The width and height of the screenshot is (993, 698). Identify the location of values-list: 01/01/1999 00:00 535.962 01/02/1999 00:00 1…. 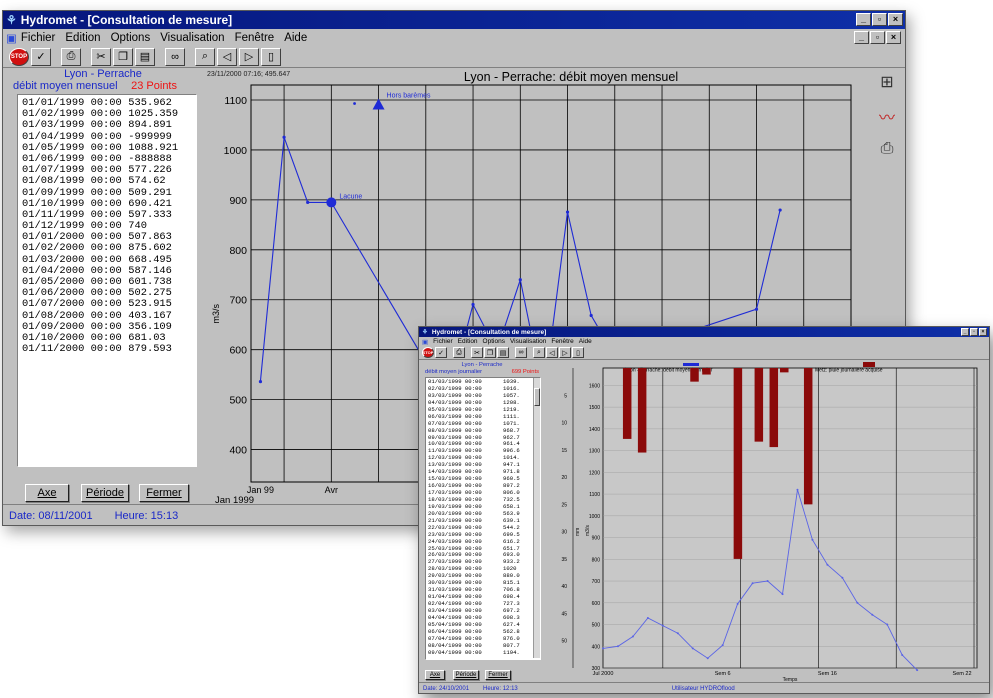
(107, 280).